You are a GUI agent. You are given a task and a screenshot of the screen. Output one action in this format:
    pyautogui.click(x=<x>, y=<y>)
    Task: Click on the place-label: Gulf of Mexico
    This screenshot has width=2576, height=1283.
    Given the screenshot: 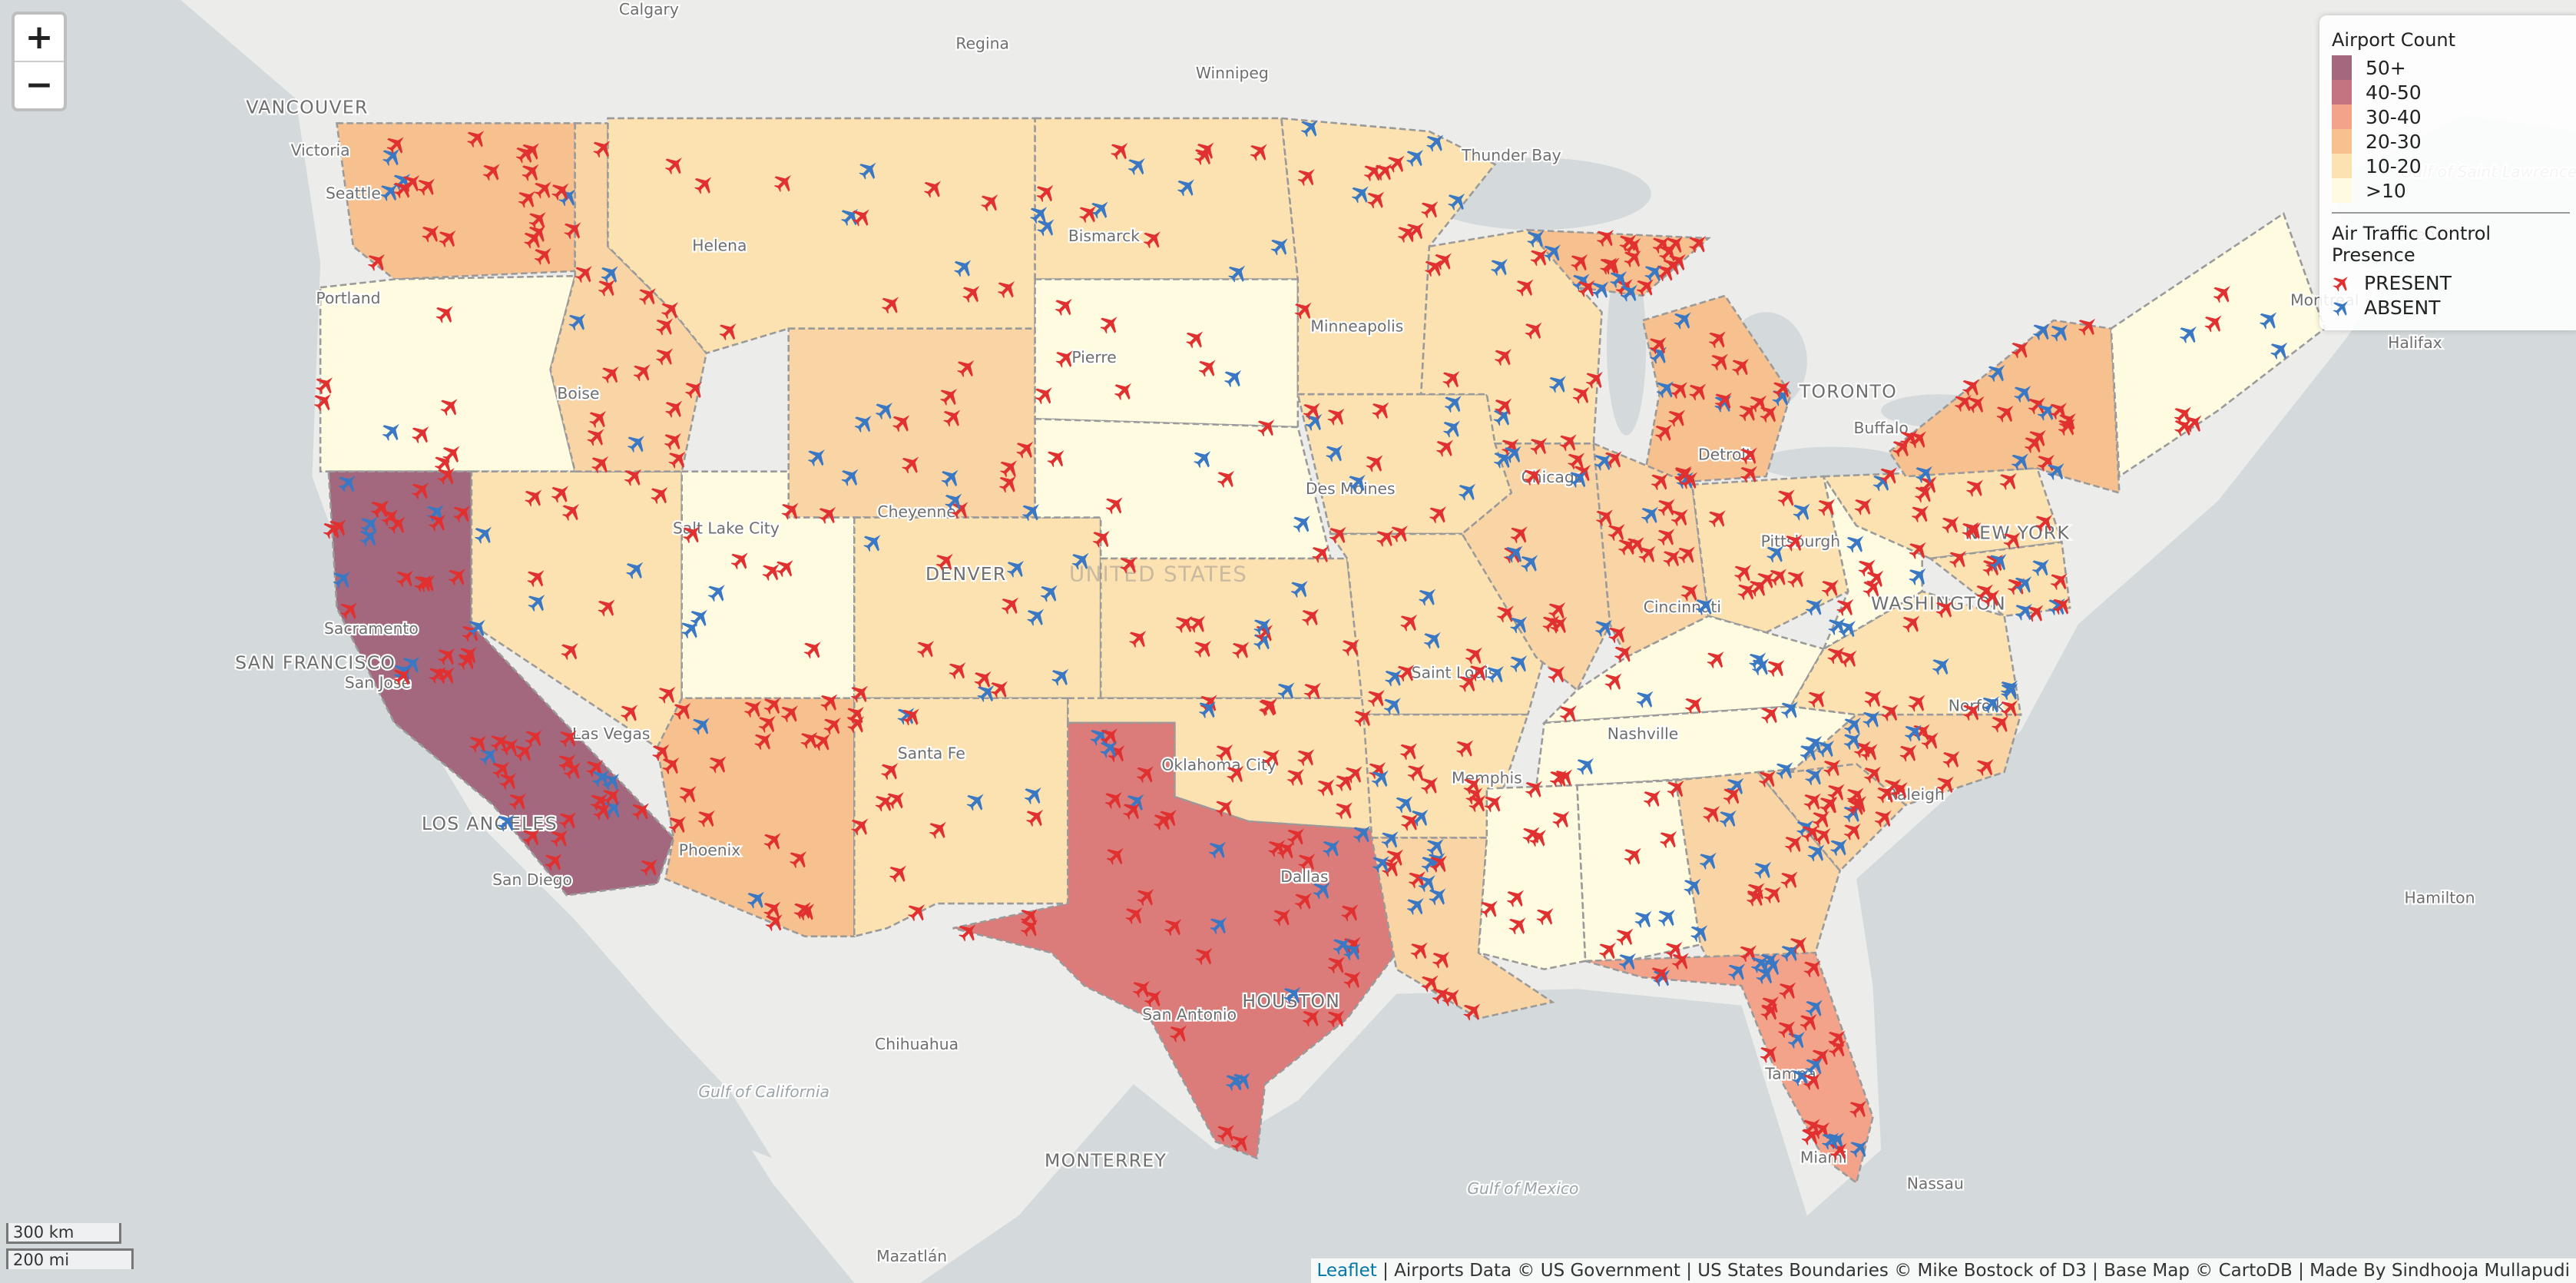 What is the action you would take?
    pyautogui.click(x=1522, y=1188)
    